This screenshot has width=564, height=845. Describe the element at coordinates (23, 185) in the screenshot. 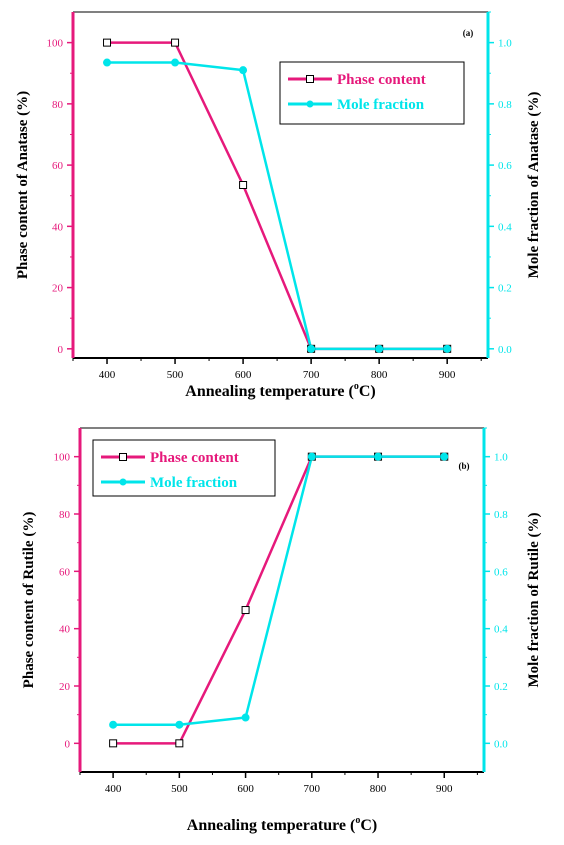

I see `left-y-axis-title: Phase content of Anatase (%)` at that location.